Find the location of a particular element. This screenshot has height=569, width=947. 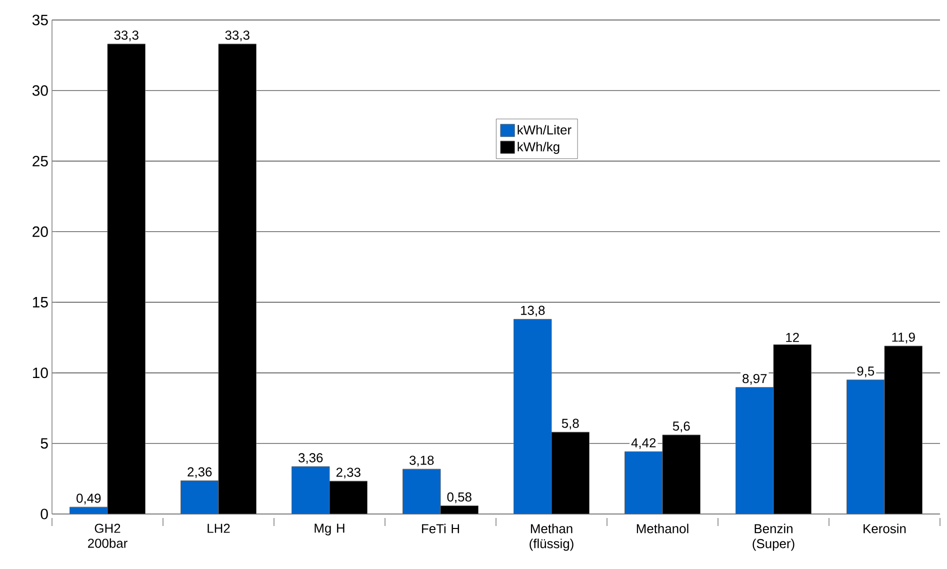

data-label: 2,36 is located at coordinates (200, 472).